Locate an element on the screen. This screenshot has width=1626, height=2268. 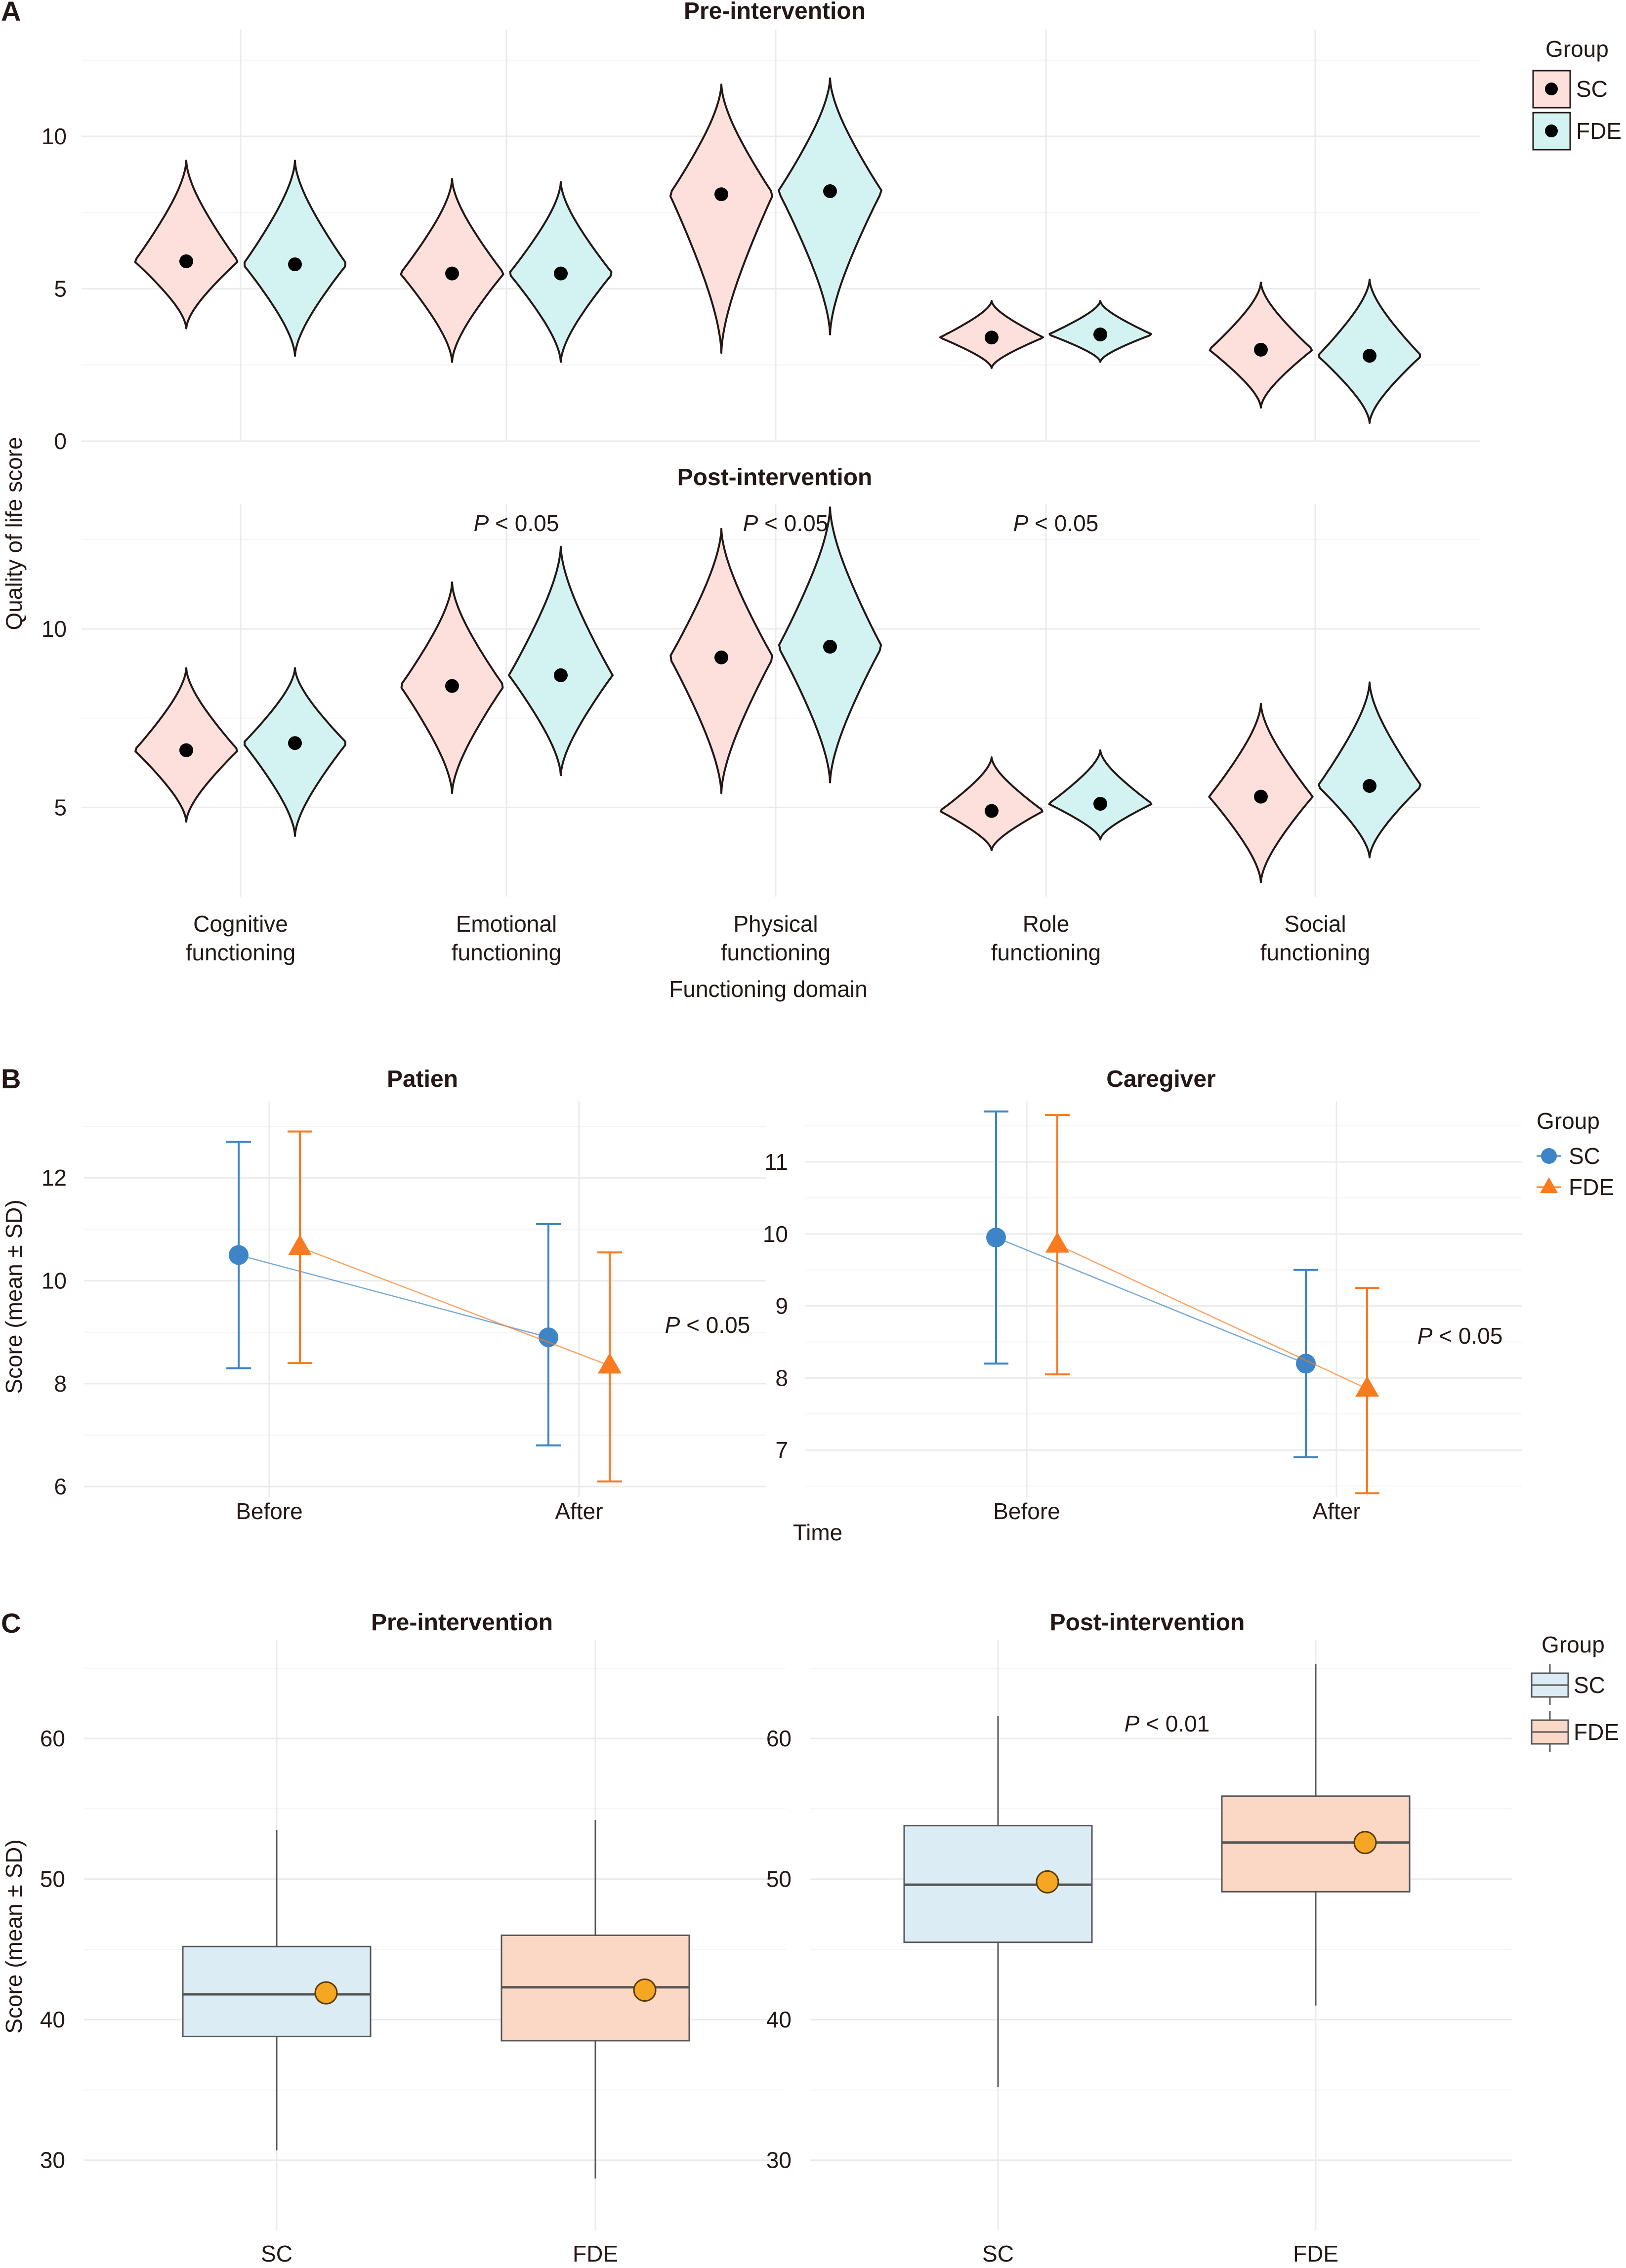
facet-1: Caregiver 7 8 9 10 11 Before After P < 0.05 is located at coordinates (1142, 1295).